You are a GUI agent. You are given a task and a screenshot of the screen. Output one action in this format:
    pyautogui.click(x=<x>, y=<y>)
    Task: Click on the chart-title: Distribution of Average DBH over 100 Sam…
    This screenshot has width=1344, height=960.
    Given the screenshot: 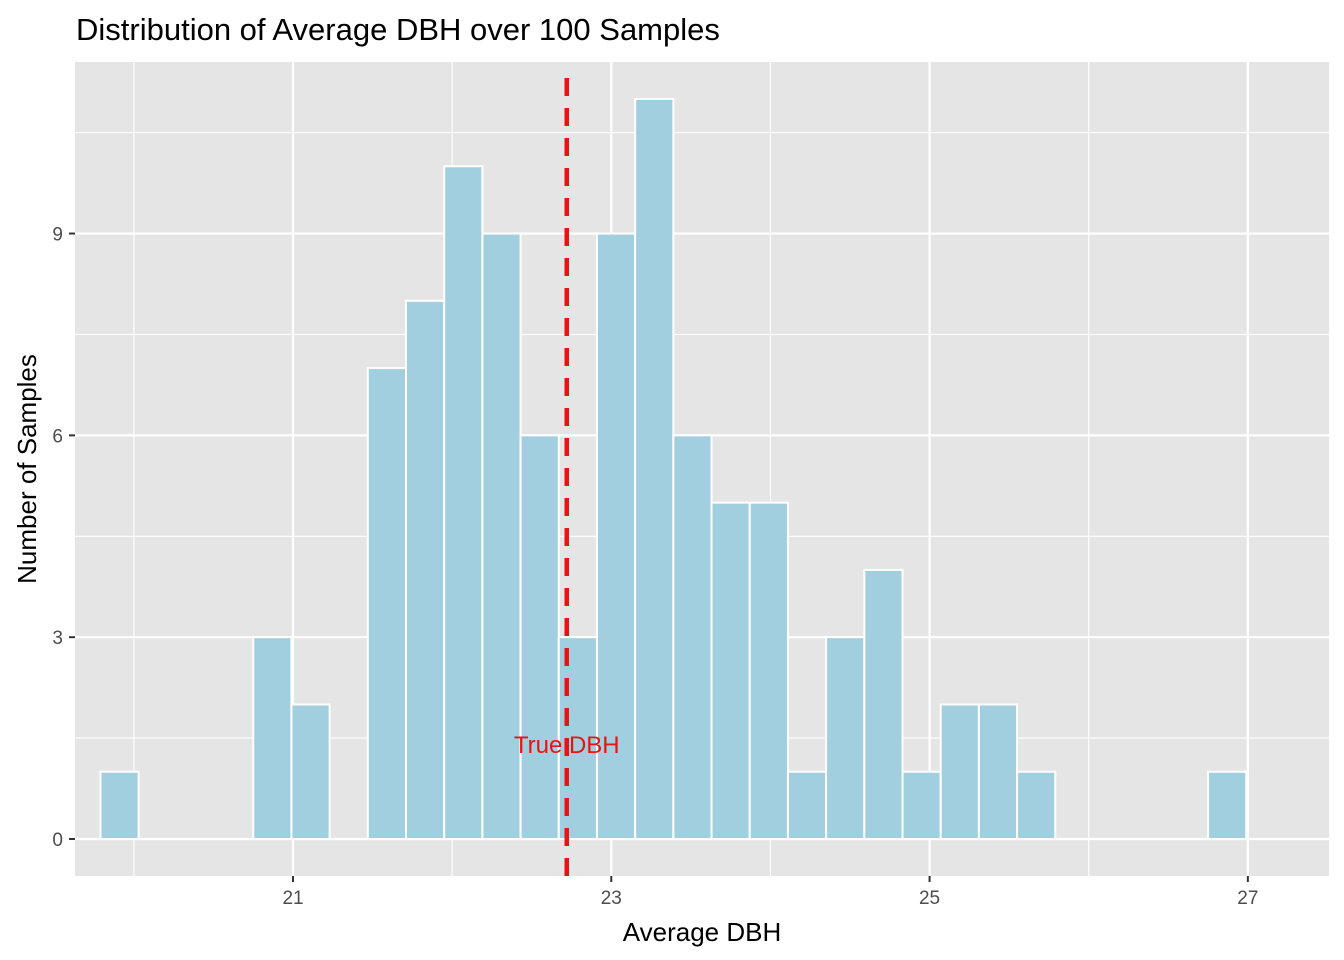 What is the action you would take?
    pyautogui.click(x=398, y=29)
    